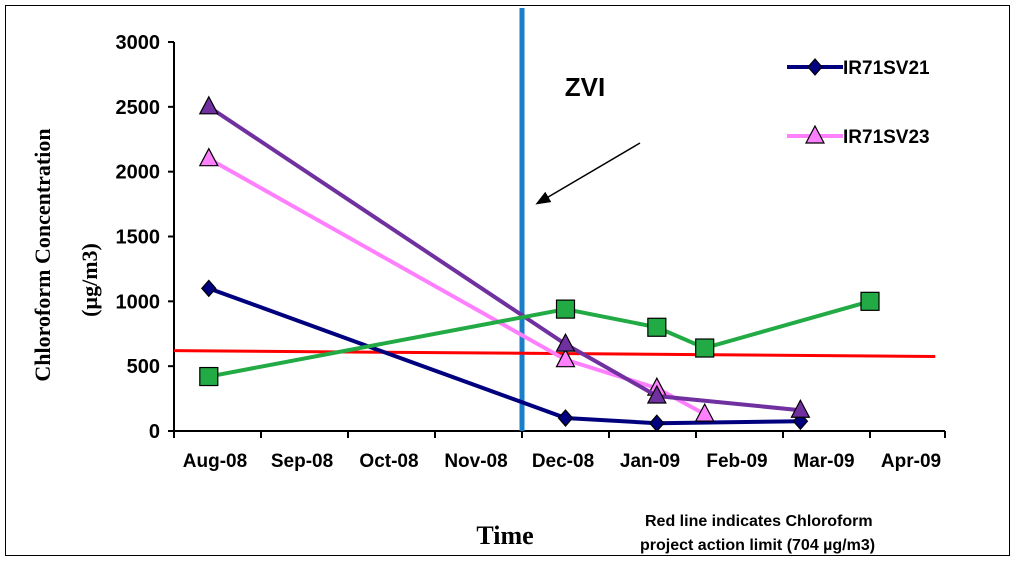  What do you see at coordinates (757, 545) in the screenshot?
I see `annotation-line-2: project action limit (704 µg/m3)` at bounding box center [757, 545].